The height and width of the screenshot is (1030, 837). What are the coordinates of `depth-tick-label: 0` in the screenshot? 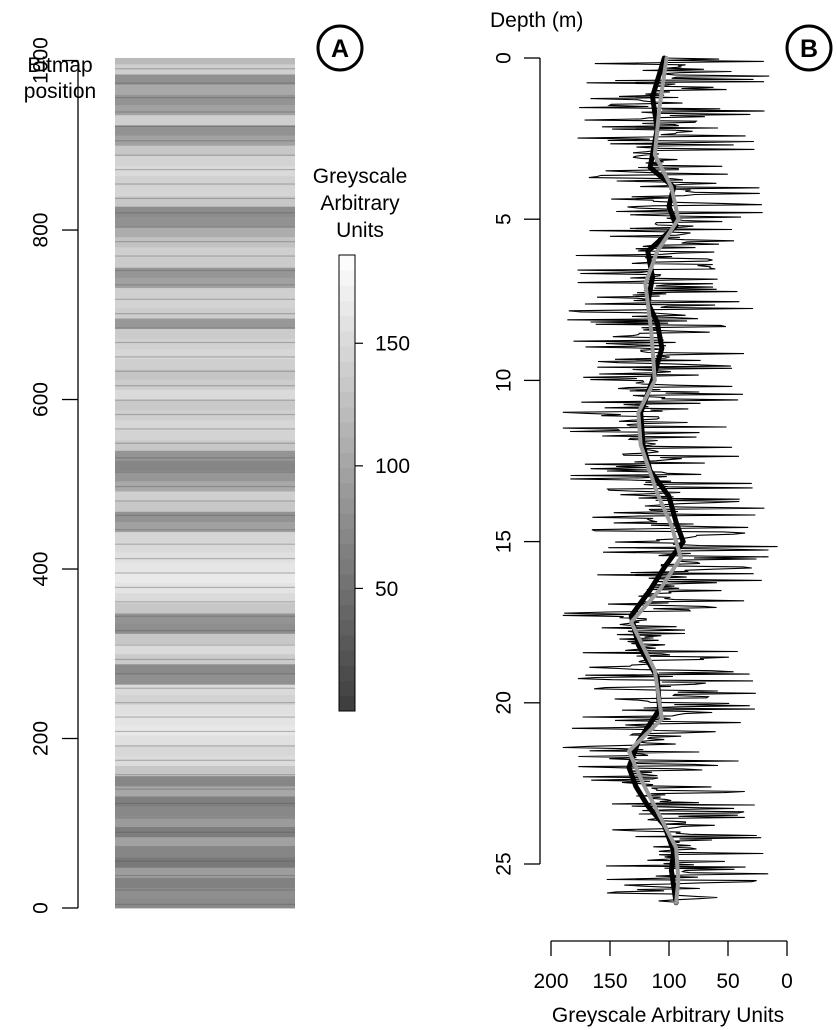 It's located at (503, 58).